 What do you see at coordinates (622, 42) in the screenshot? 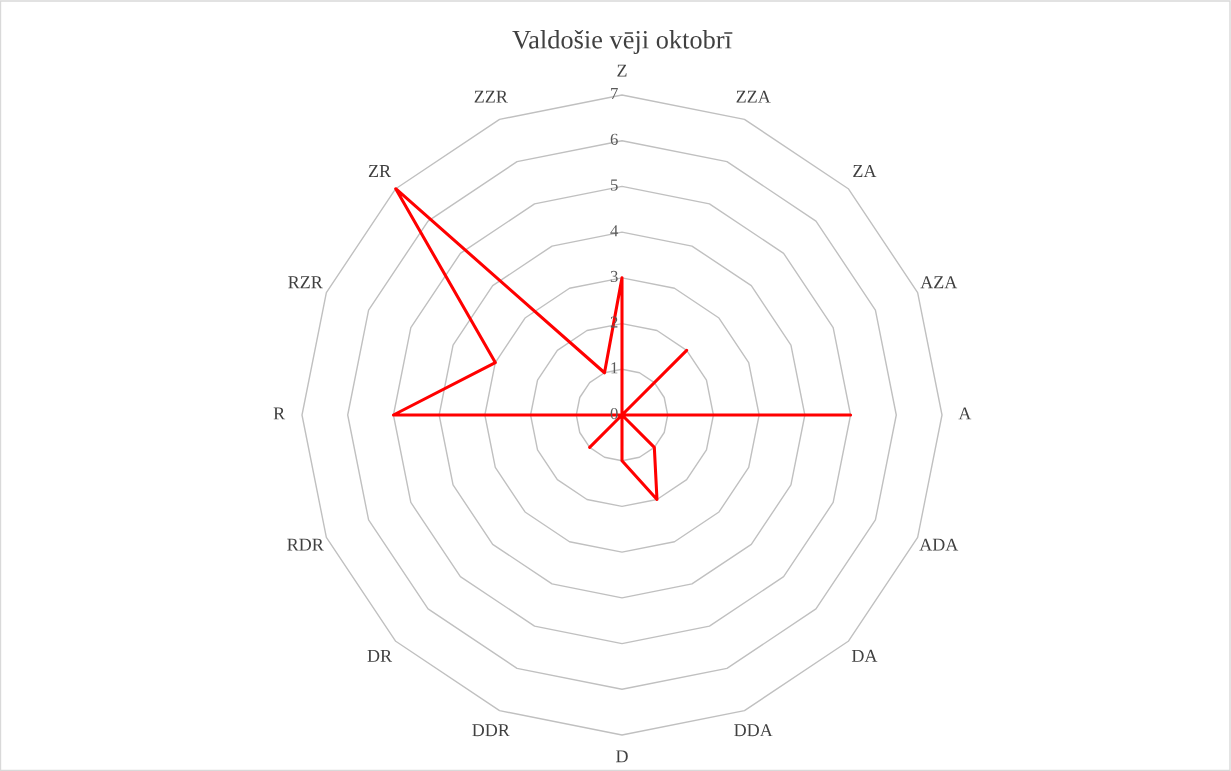
I see `chart-title: Valdošie vēji oktobrī` at bounding box center [622, 42].